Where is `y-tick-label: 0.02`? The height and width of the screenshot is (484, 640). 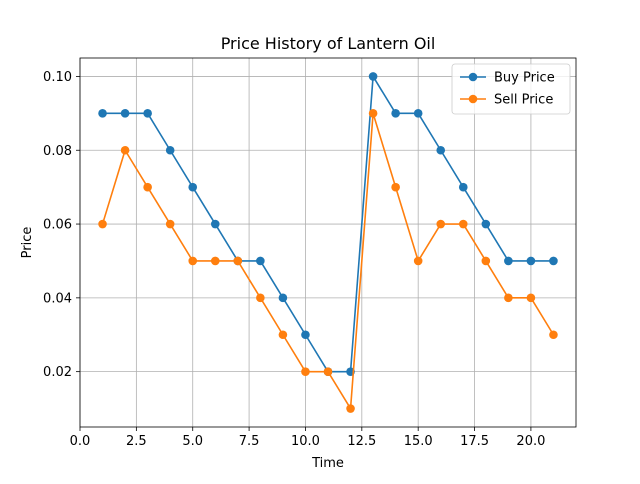
y-tick-label: 0.02 is located at coordinates (57, 372).